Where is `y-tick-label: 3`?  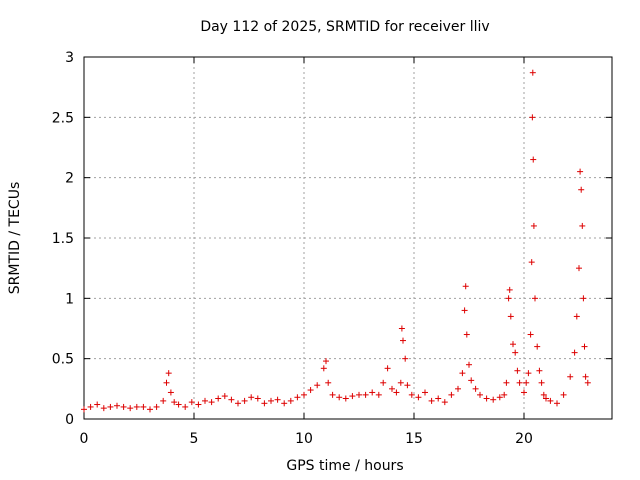
y-tick-label: 3 is located at coordinates (69, 58).